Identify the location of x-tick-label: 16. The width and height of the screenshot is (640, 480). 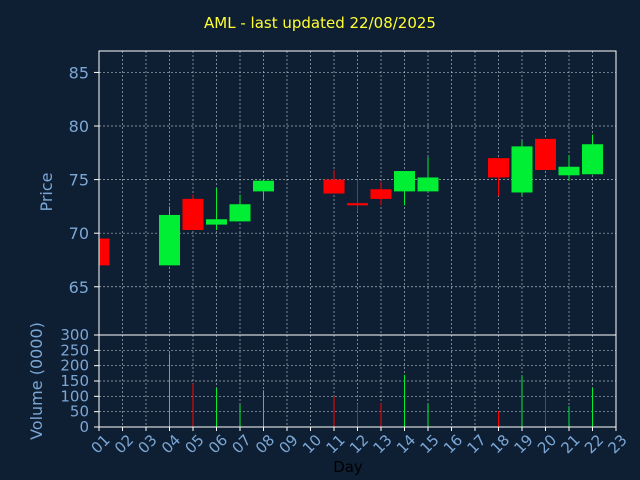
(453, 444).